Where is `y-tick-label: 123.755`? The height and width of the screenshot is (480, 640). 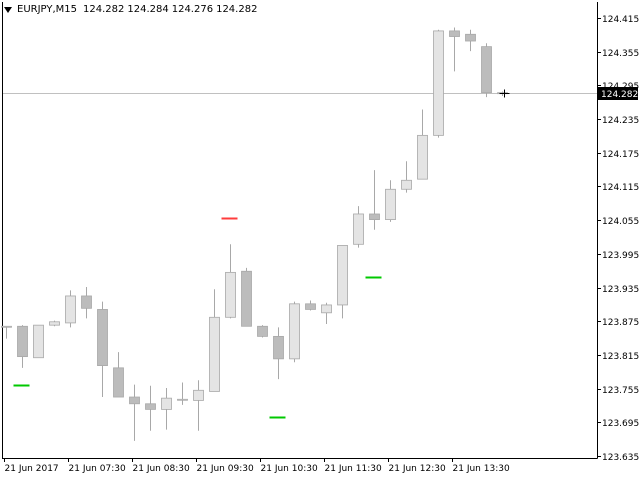
y-tick-label: 123.755 is located at coordinates (620, 391).